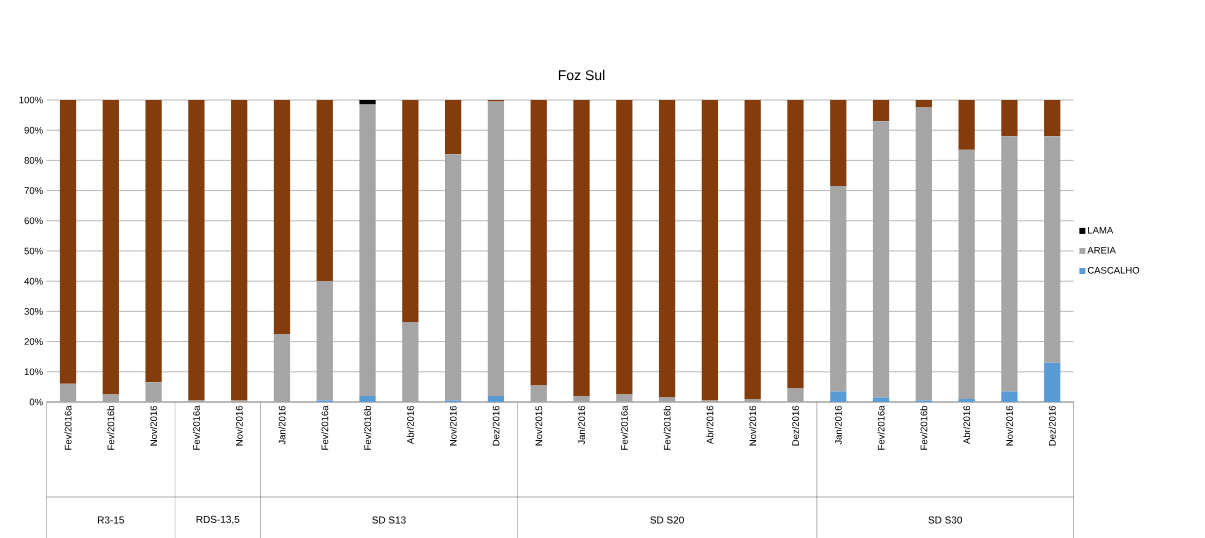 The image size is (1205, 538). What do you see at coordinates (33, 311) in the screenshot?
I see `y-tick-label: 30%` at bounding box center [33, 311].